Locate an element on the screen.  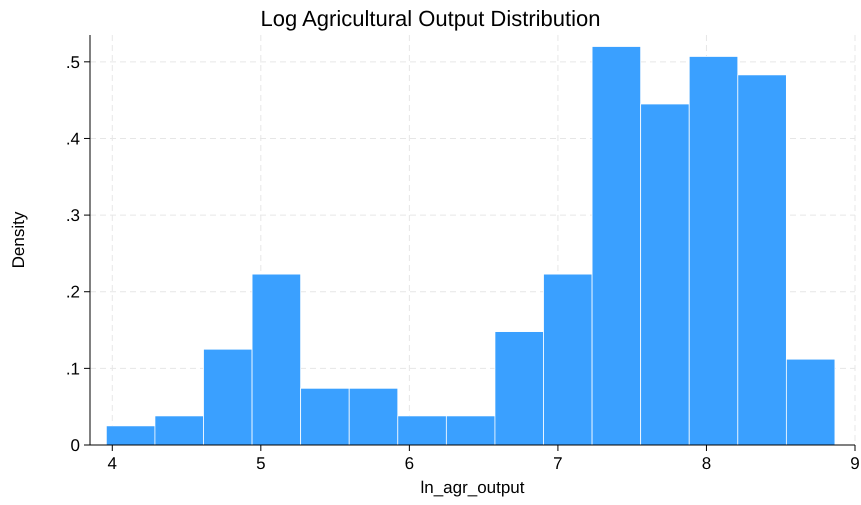
x-tick-label: 5 is located at coordinates (261, 463).